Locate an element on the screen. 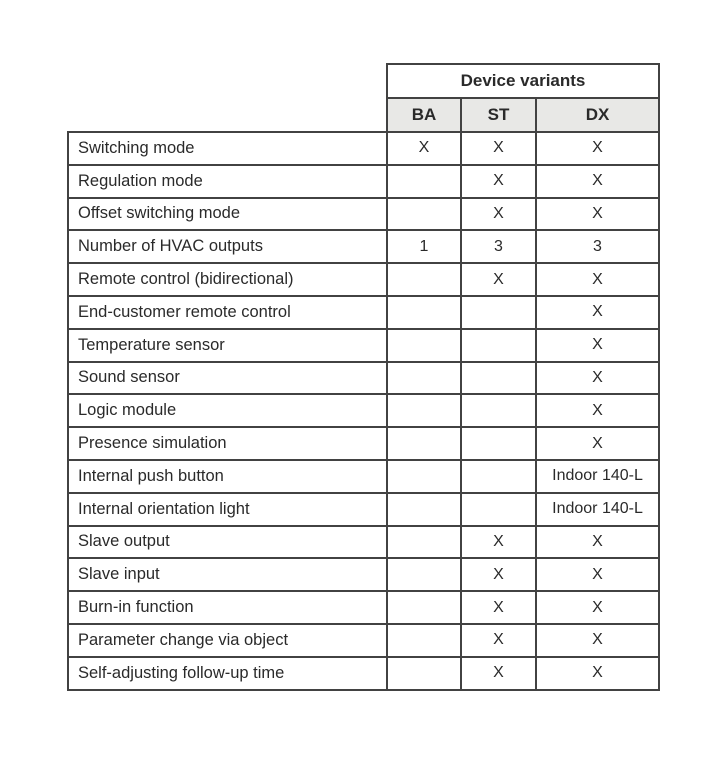 The height and width of the screenshot is (758, 720). table-row: Presence simulation X is located at coordinates (363, 443).